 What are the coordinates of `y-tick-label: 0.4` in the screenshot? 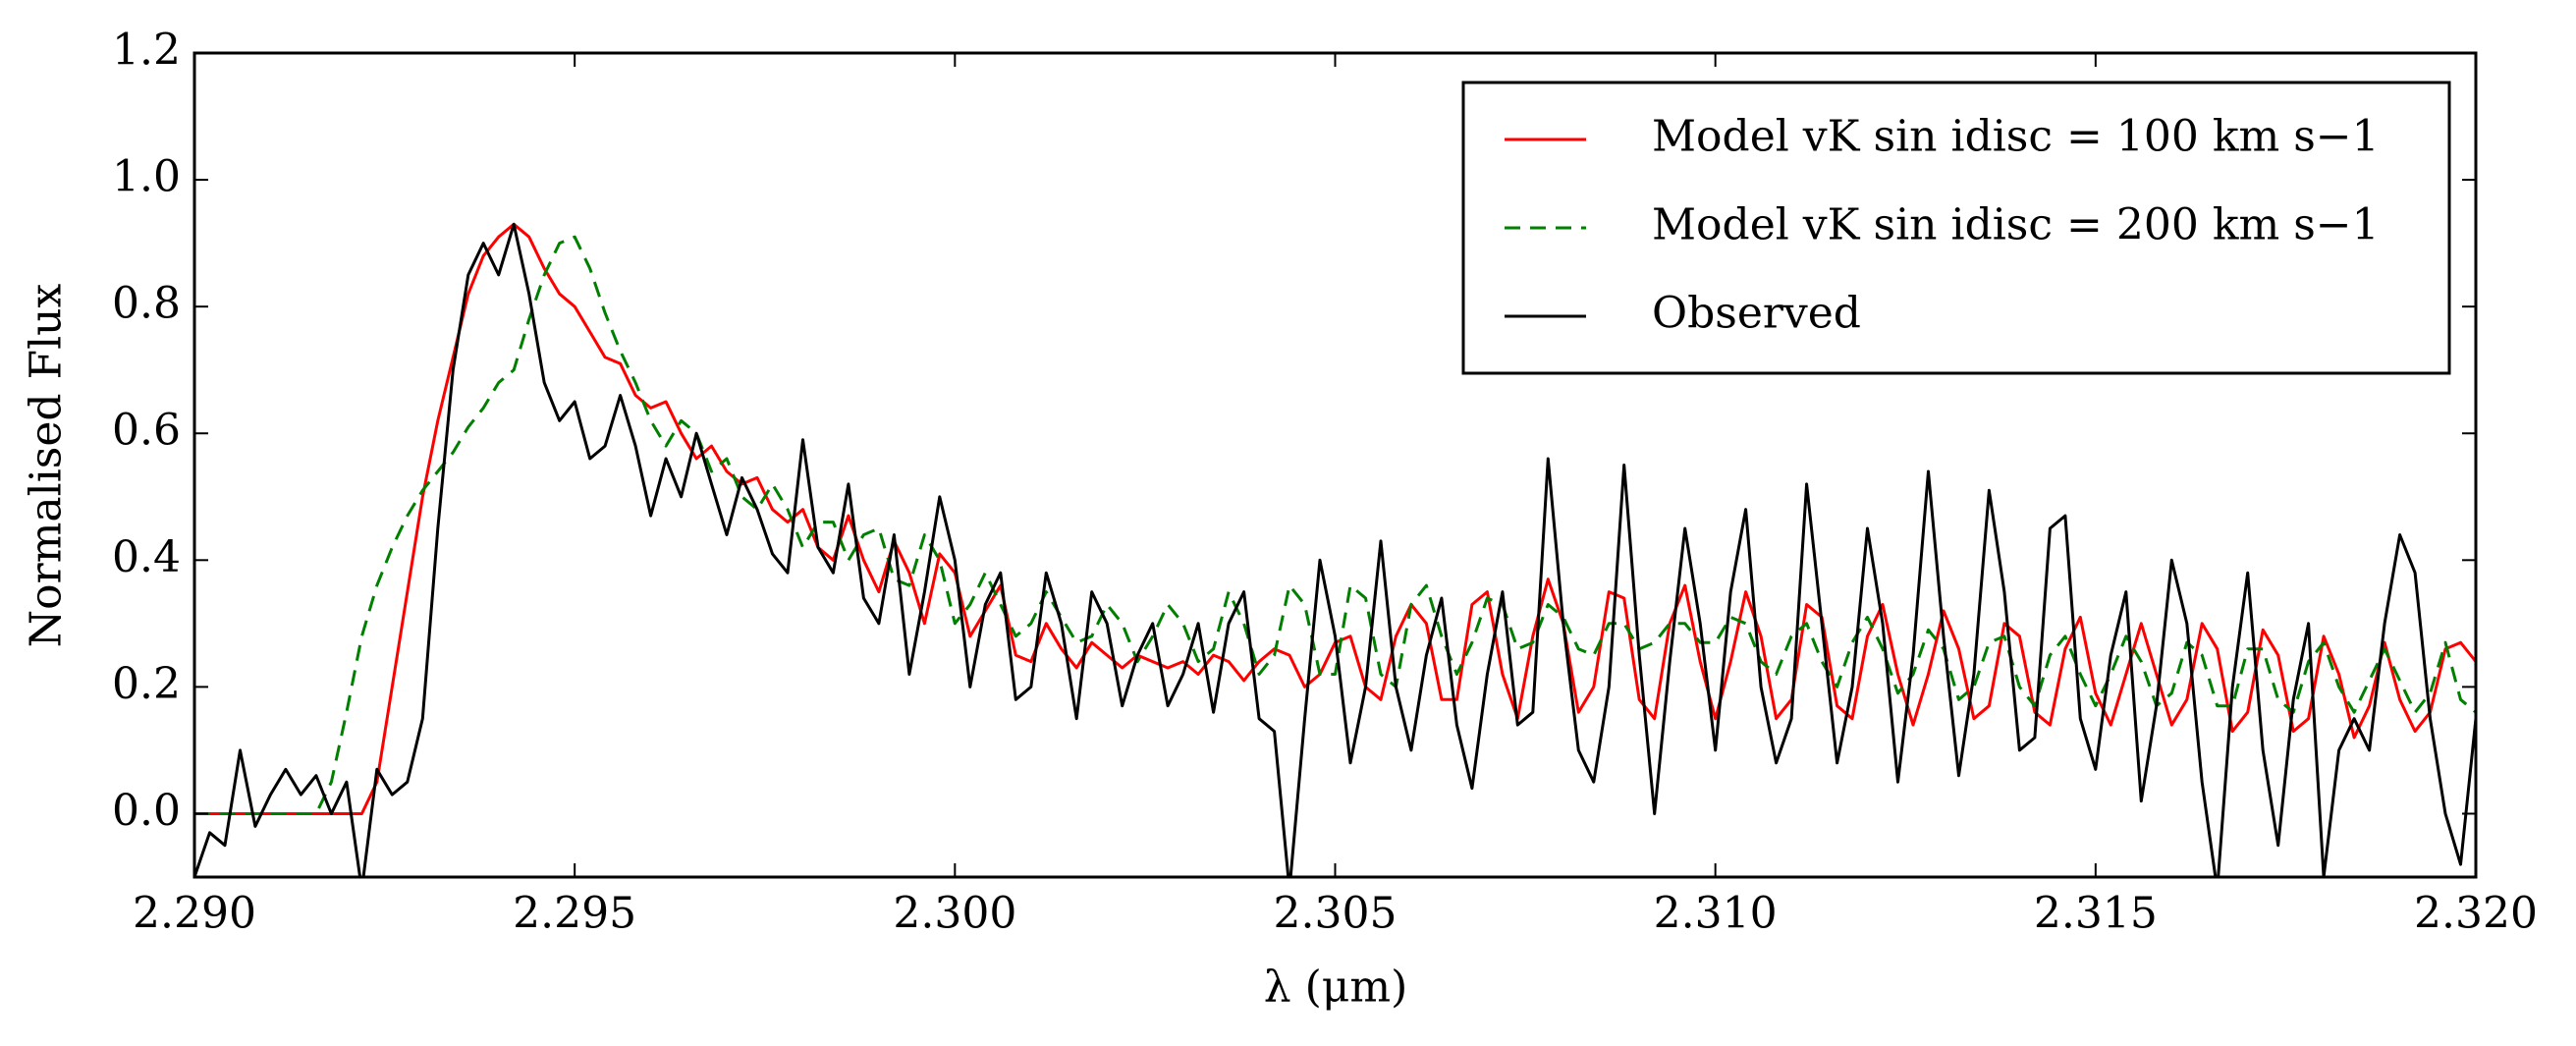 It's located at (147, 557).